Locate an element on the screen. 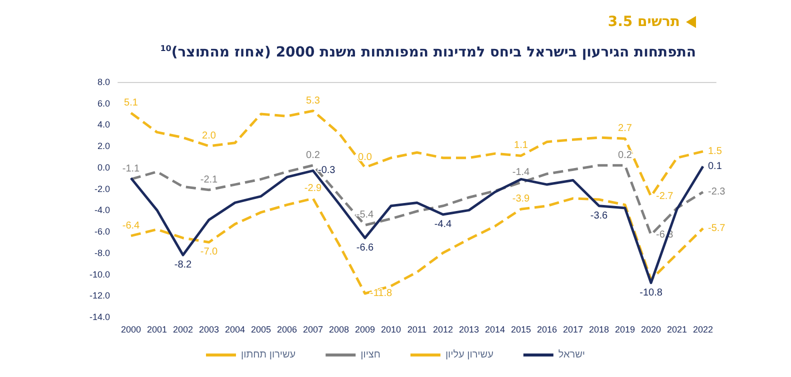  data-label: -2.1 is located at coordinates (209, 180).